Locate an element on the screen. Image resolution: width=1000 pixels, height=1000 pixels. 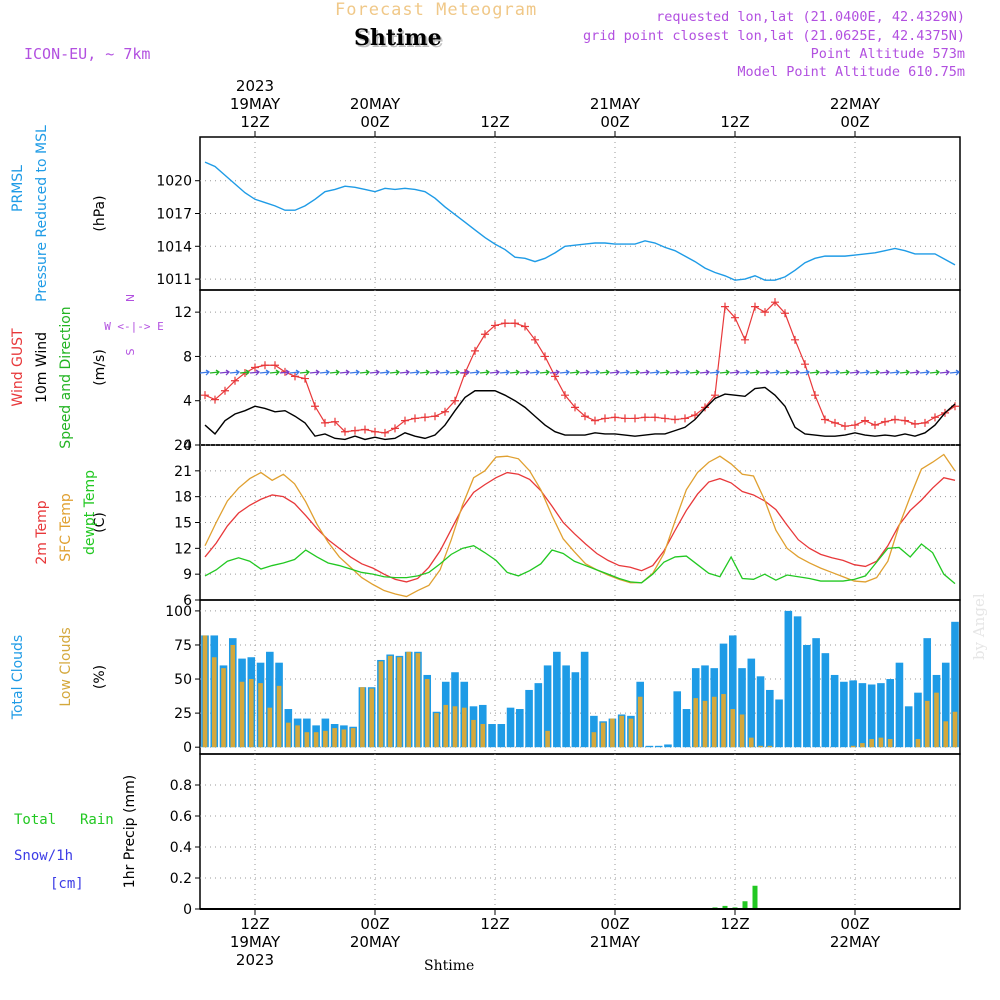
y-label-sfc-temp: SFC Temp is located at coordinates (66, 527).